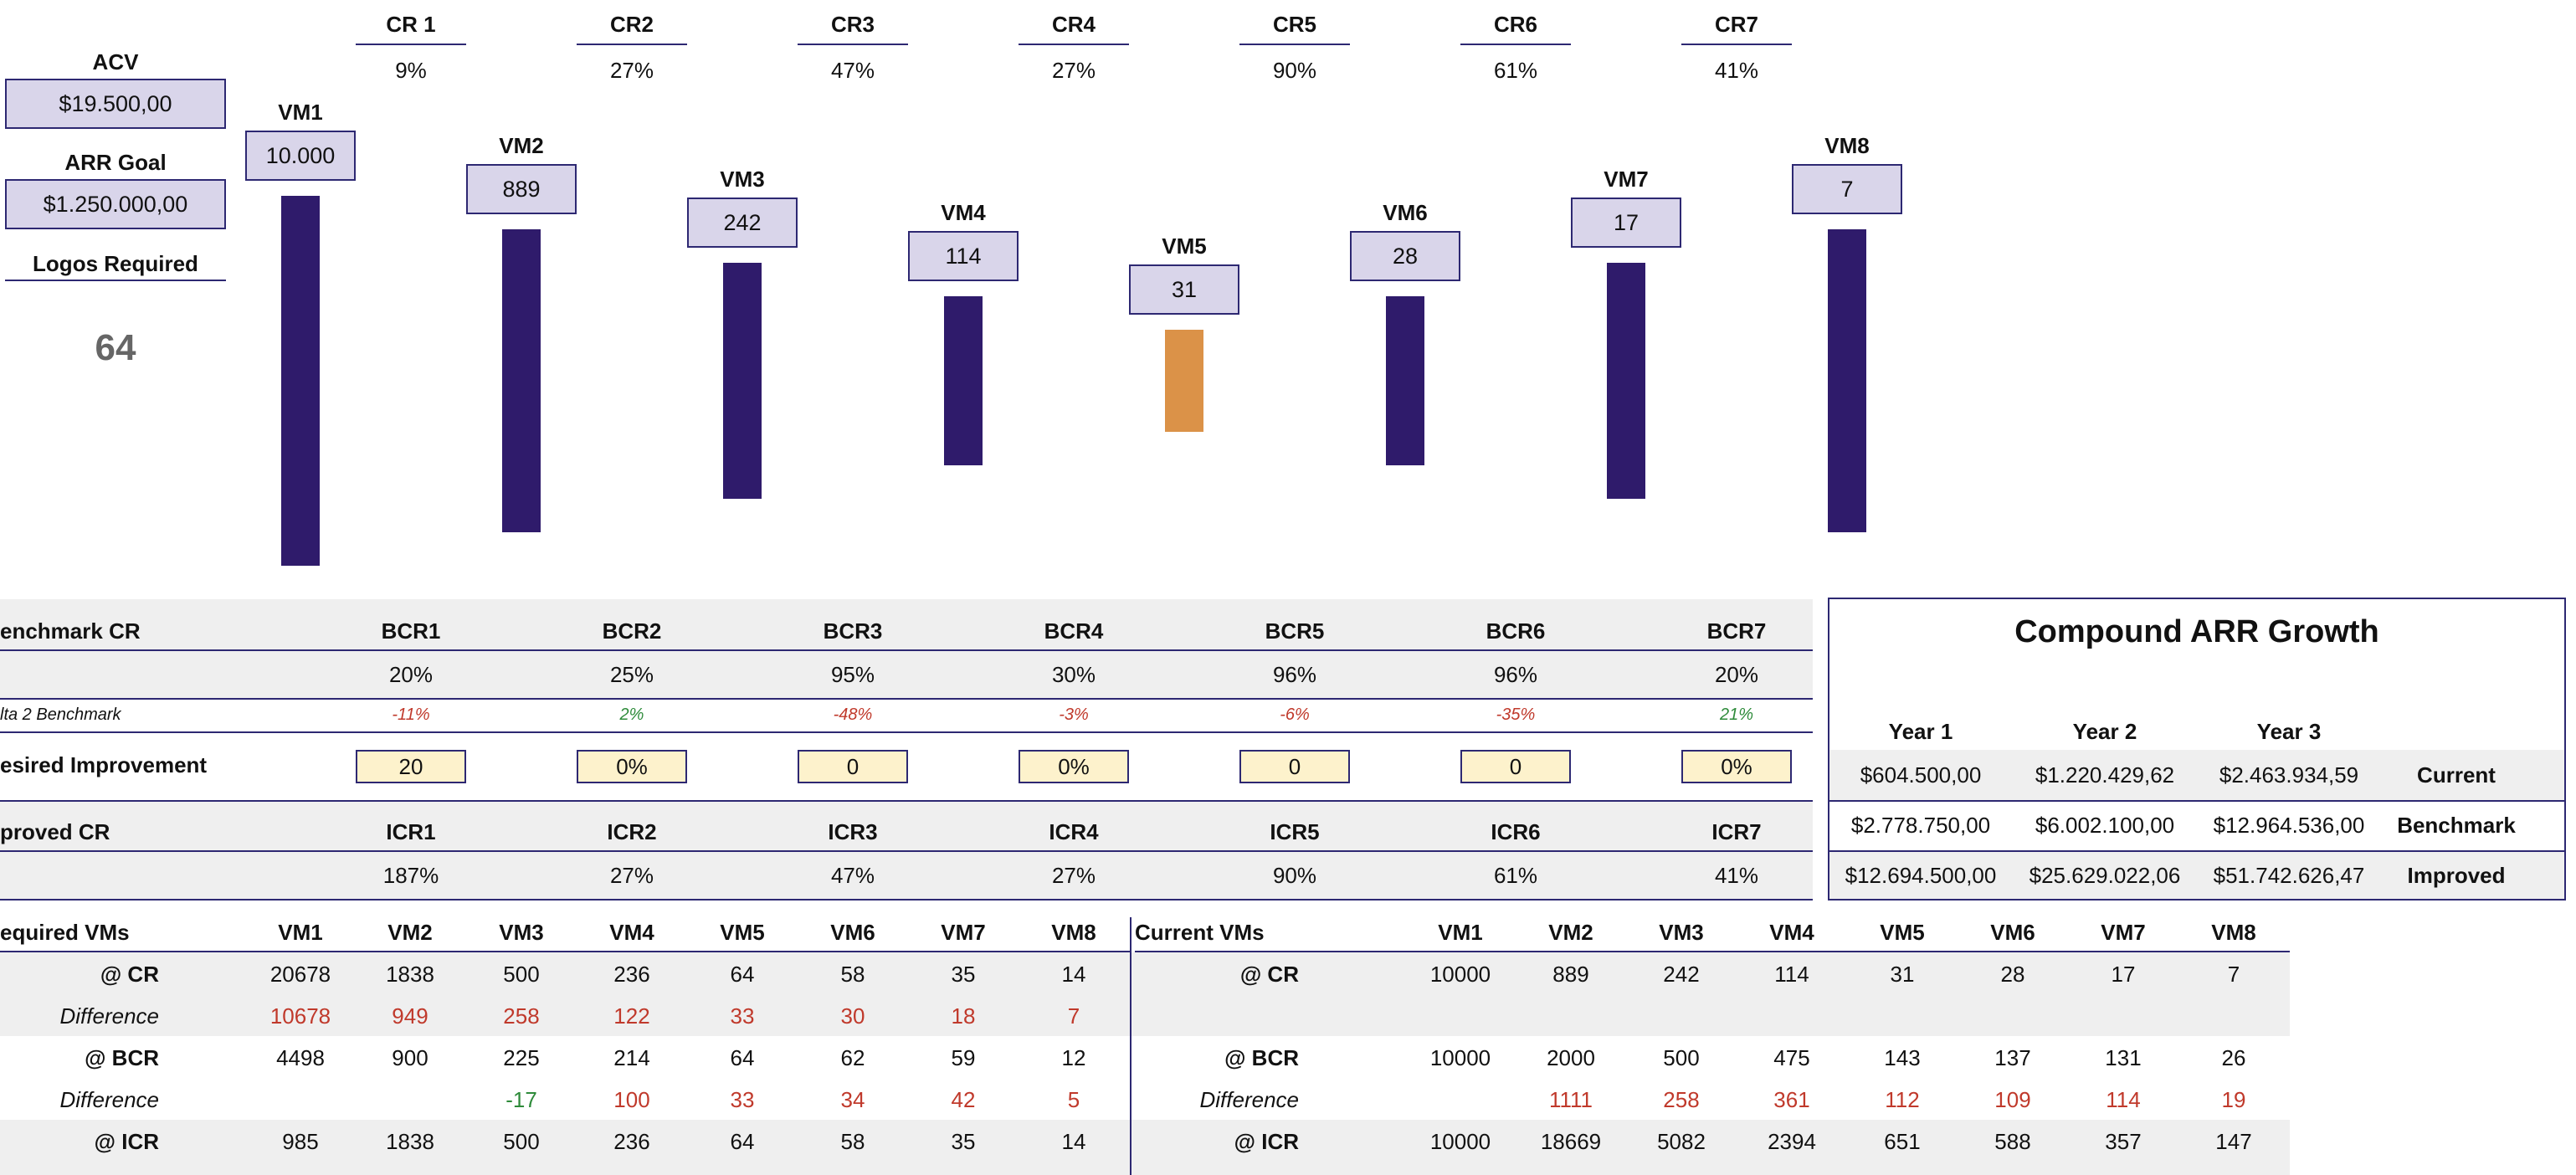 The width and height of the screenshot is (2576, 1175). Describe the element at coordinates (122, 1057) in the screenshot. I see `vm-row-label: @ BCR` at that location.